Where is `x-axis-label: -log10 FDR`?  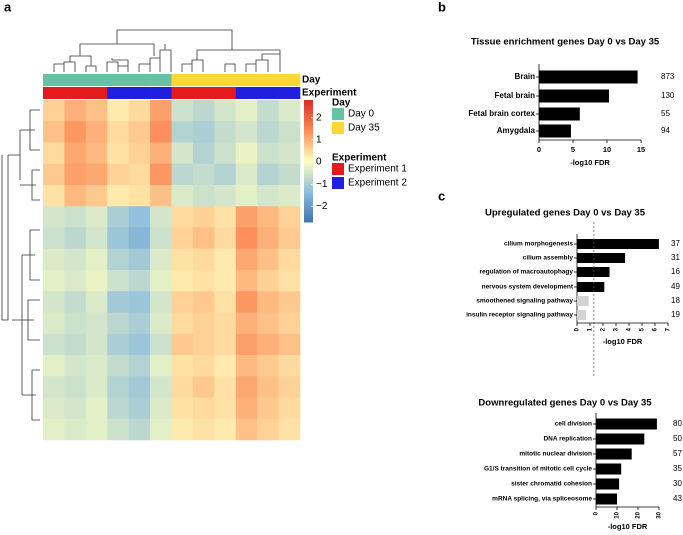
x-axis-label: -log10 FDR is located at coordinates (623, 341).